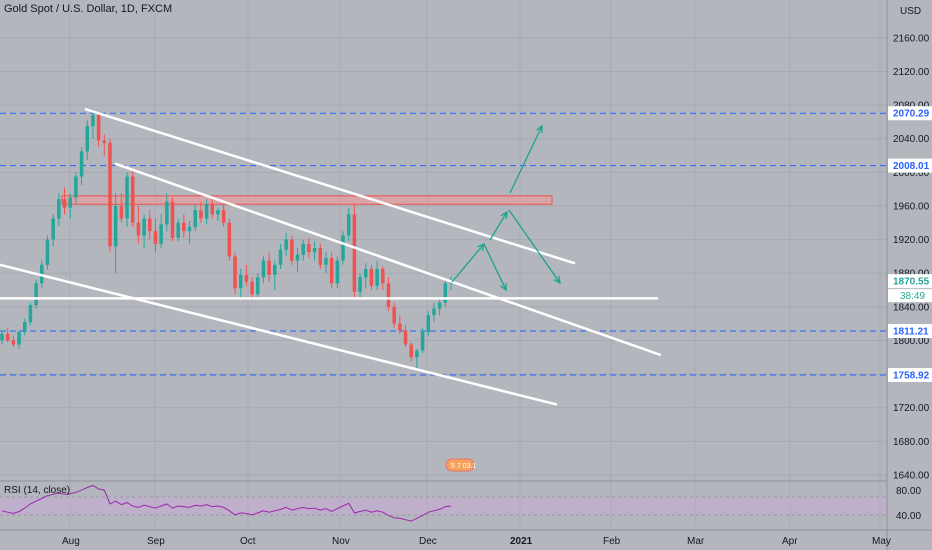 Image resolution: width=932 pixels, height=550 pixels. What do you see at coordinates (341, 541) in the screenshot?
I see `x-tick-label: Nov` at bounding box center [341, 541].